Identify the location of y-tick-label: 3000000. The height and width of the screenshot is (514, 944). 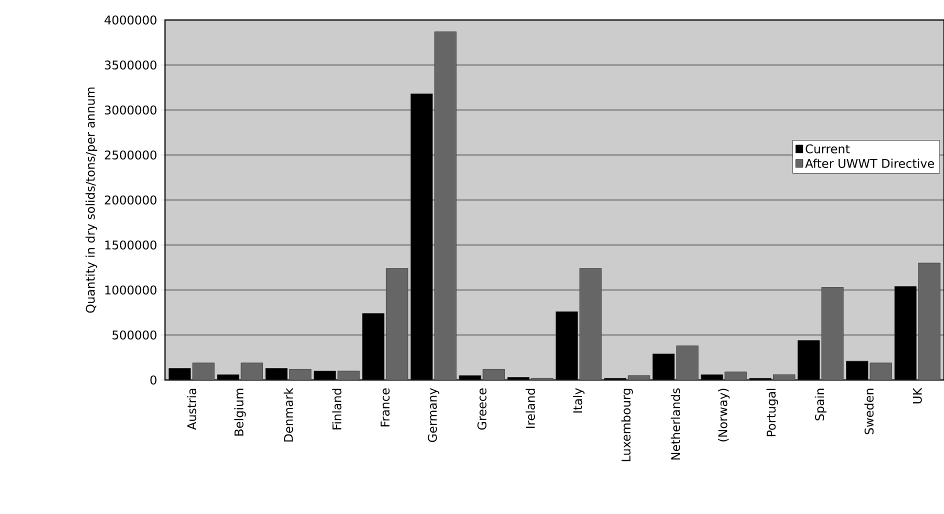
(130, 110).